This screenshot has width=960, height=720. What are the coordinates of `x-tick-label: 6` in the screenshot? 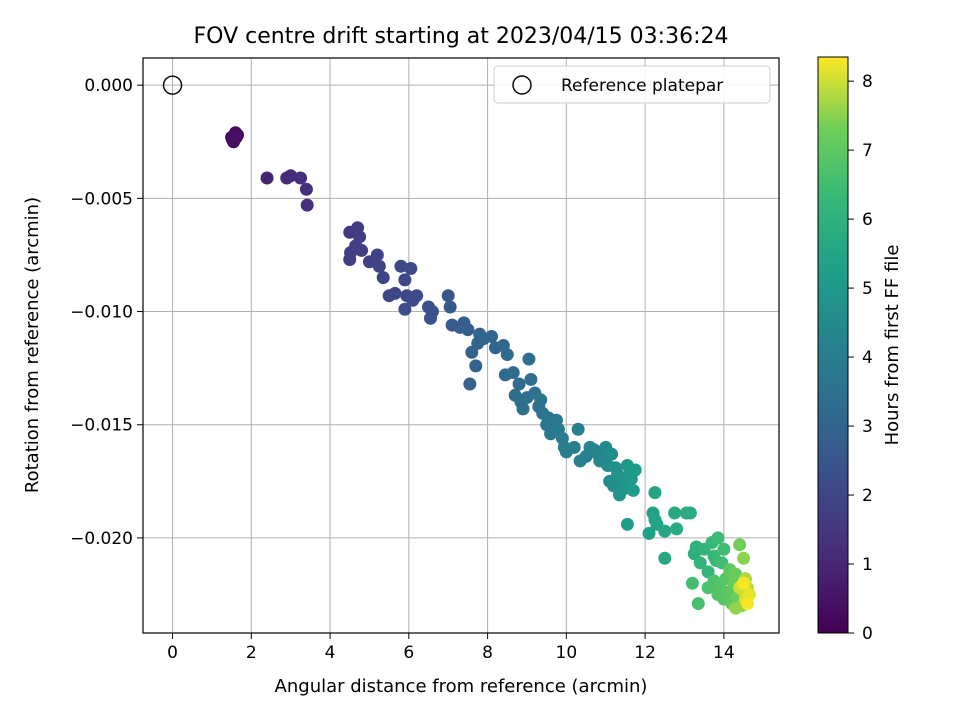 It's located at (408, 653).